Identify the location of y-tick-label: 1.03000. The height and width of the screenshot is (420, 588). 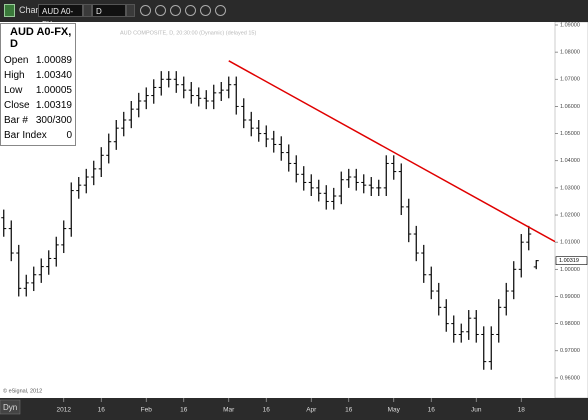
(570, 188).